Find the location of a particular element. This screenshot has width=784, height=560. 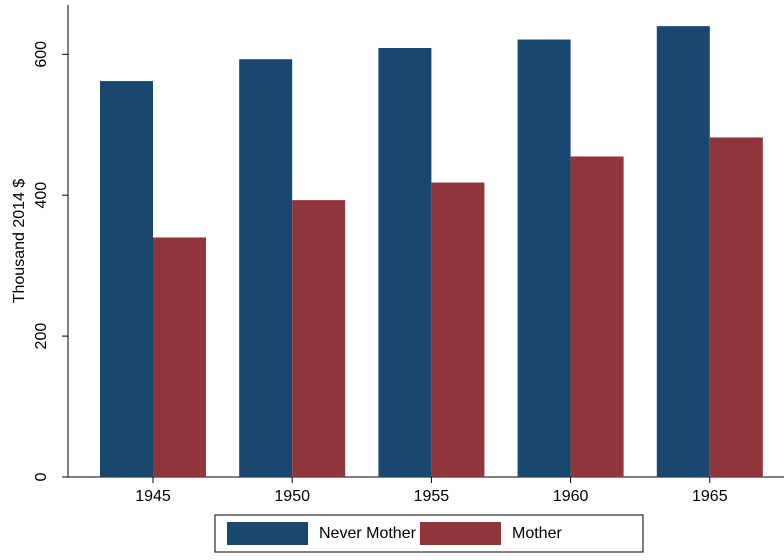

y-tick-label: 200 is located at coordinates (41, 336).